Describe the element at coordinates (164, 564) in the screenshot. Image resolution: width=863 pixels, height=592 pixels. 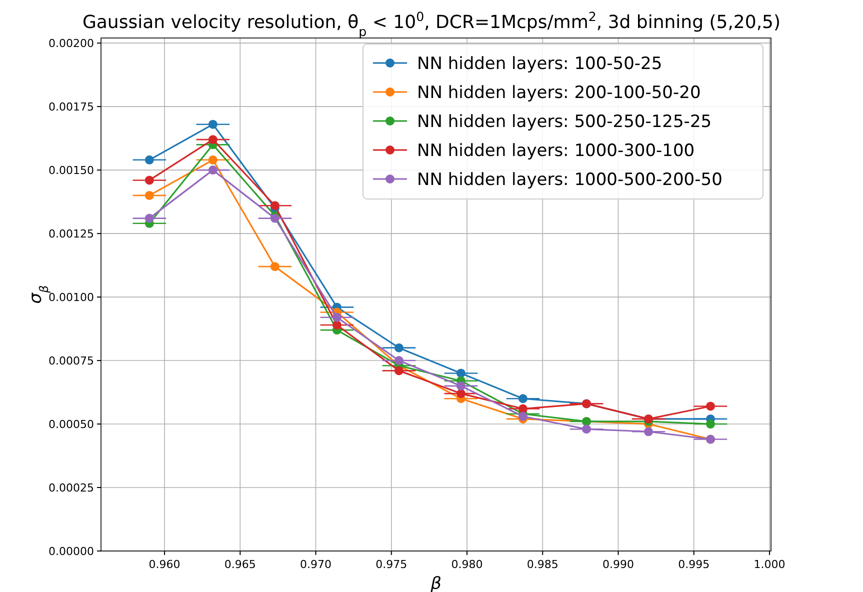
I see `x-tick-label: 0.960` at that location.